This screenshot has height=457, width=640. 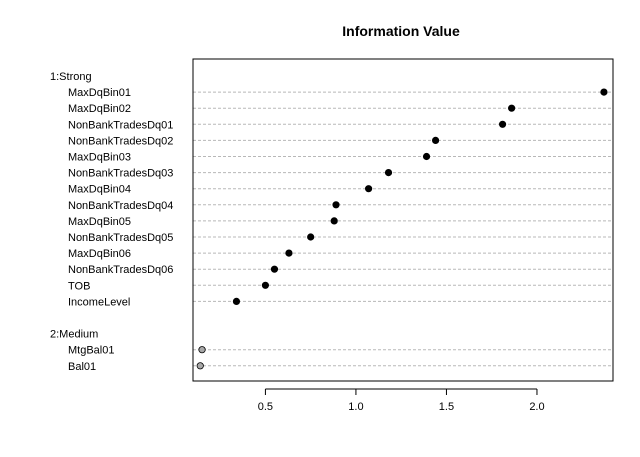 I want to click on x-axis: 0.5 1.0 1.5 2.0, so click(x=401, y=400).